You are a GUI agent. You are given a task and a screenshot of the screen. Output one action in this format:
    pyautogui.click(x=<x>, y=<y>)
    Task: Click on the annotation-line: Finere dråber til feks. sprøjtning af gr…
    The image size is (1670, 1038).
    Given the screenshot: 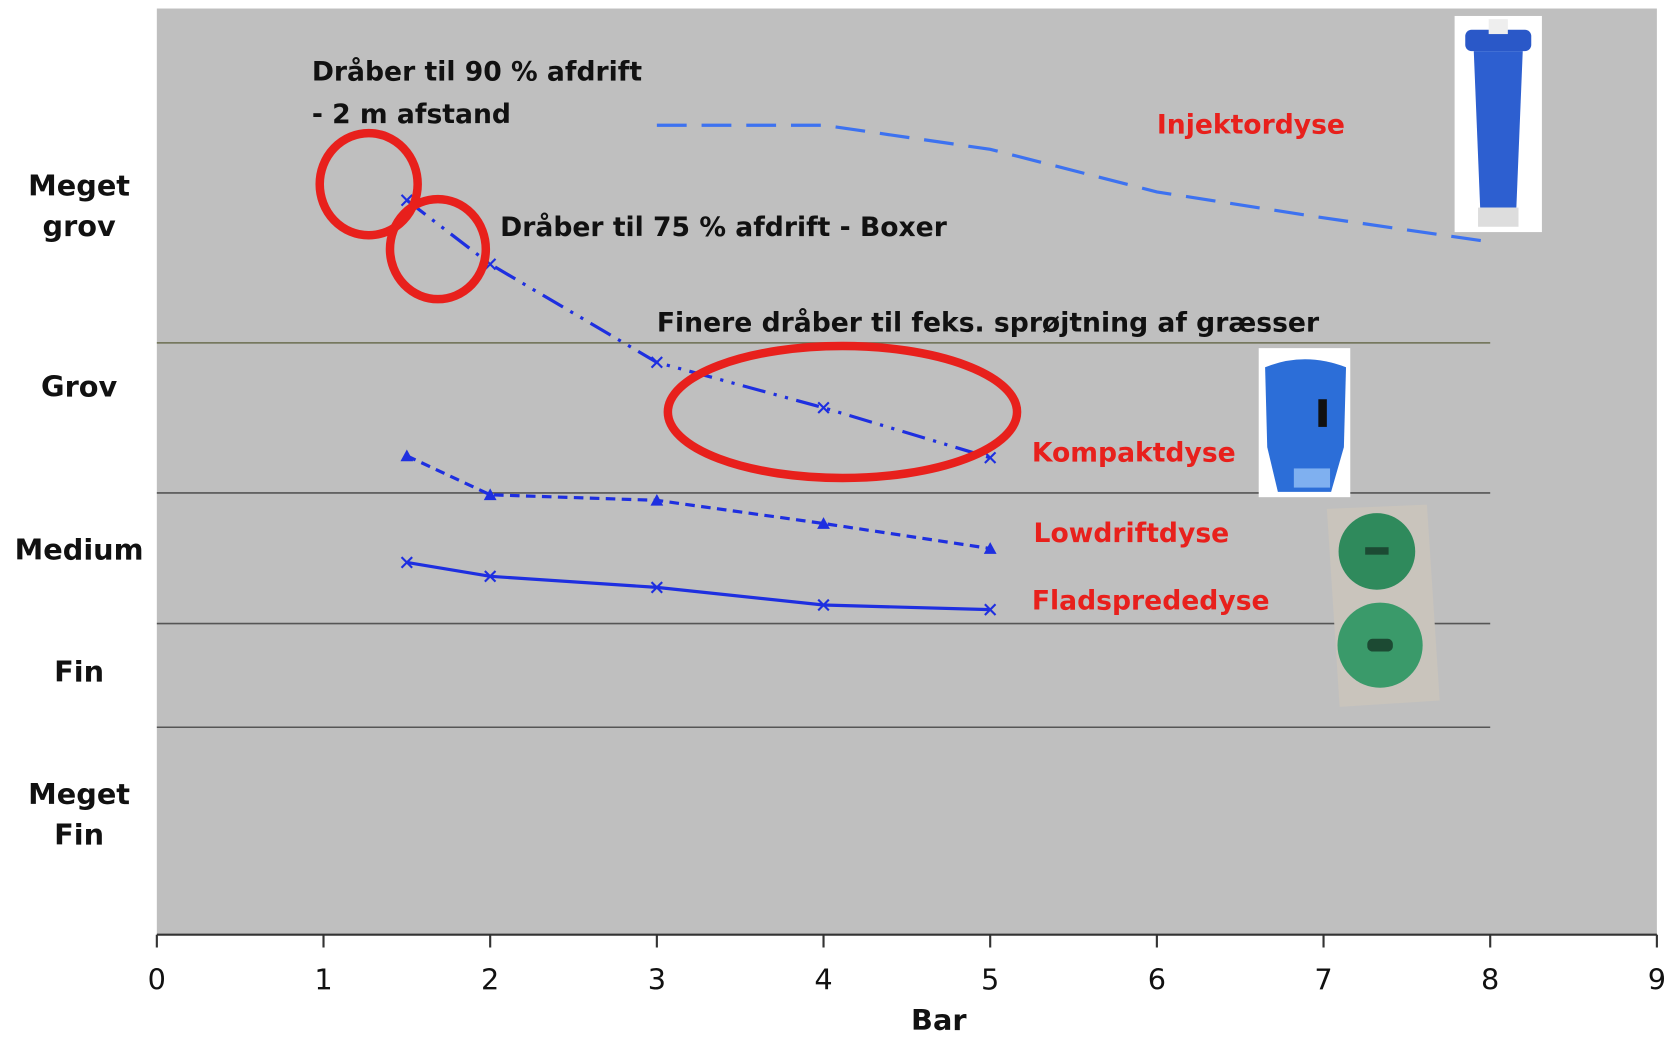 What is the action you would take?
    pyautogui.click(x=988, y=322)
    